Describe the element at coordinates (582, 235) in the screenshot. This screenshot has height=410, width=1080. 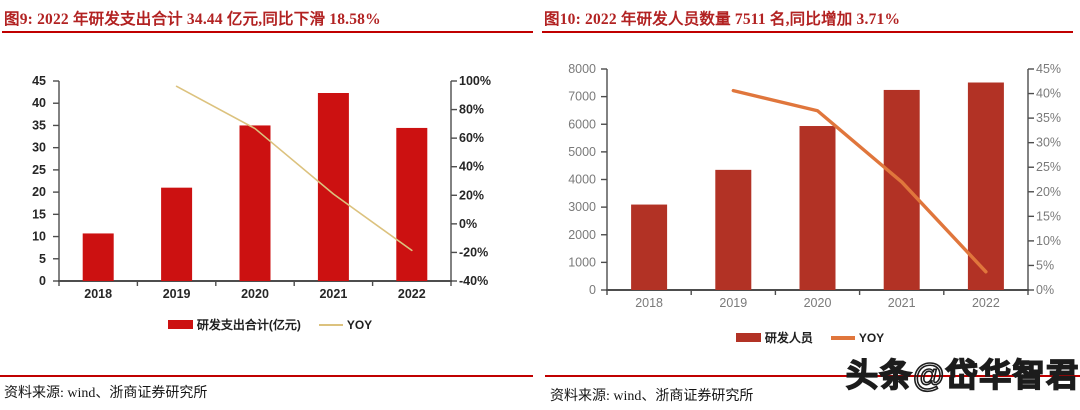
I see `svg-text: 2000` at that location.